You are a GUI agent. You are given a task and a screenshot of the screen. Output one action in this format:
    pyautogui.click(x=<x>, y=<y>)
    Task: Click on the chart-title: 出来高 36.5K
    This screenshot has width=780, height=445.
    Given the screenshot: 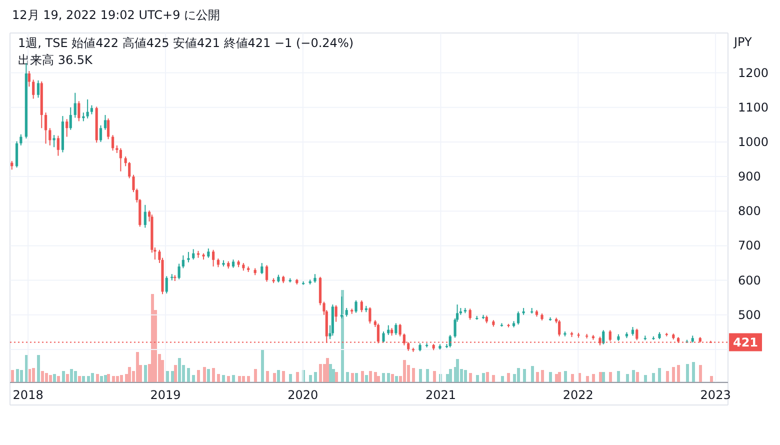 What is the action you would take?
    pyautogui.click(x=56, y=60)
    